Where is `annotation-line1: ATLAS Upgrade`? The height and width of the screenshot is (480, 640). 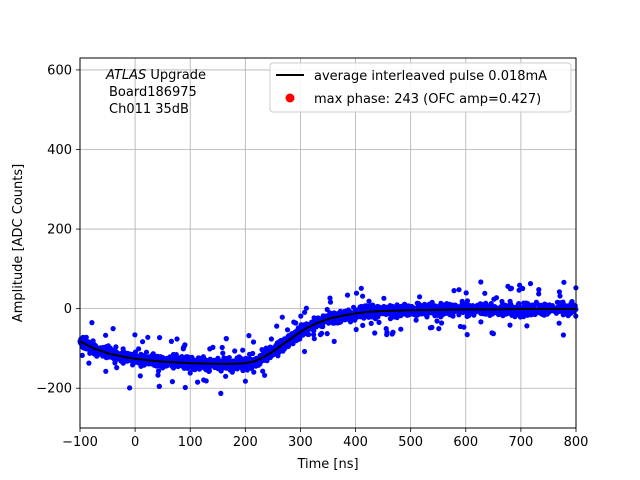
annotation-line1: ATLAS Upgrade is located at coordinates (155, 75).